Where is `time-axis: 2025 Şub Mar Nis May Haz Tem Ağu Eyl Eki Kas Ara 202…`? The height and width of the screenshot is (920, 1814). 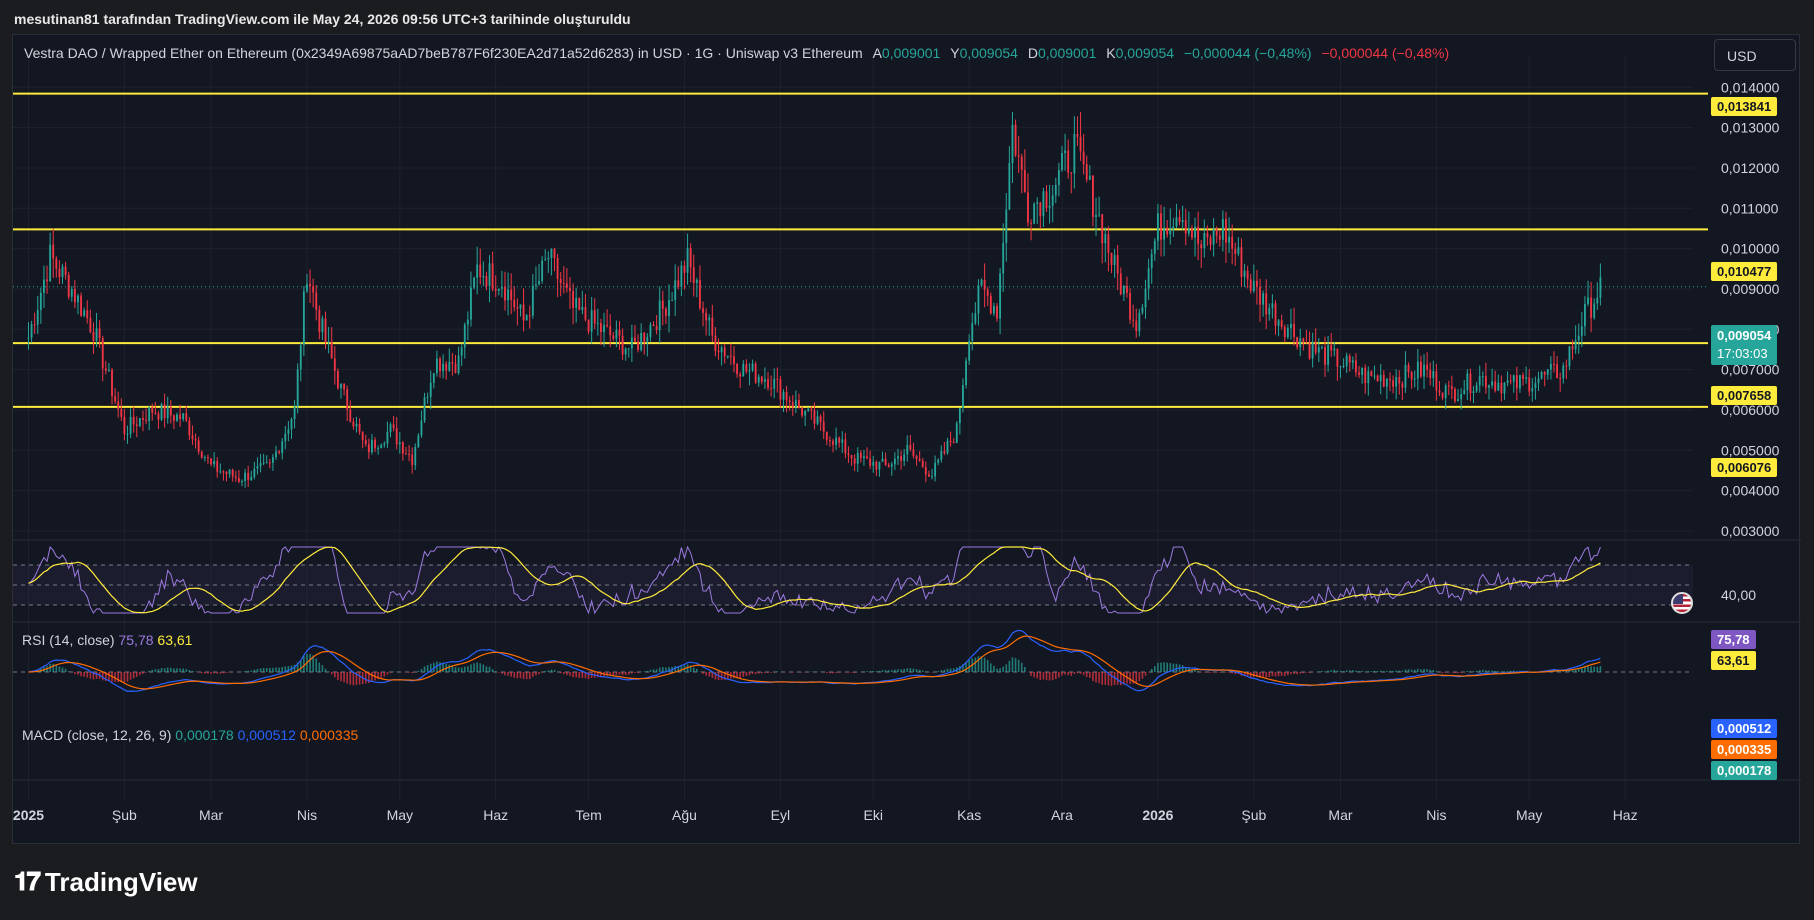 time-axis: 2025 Şub Mar Nis May Haz Tem Ağu Eyl Eki Kas Ara 202… is located at coordinates (825, 815).